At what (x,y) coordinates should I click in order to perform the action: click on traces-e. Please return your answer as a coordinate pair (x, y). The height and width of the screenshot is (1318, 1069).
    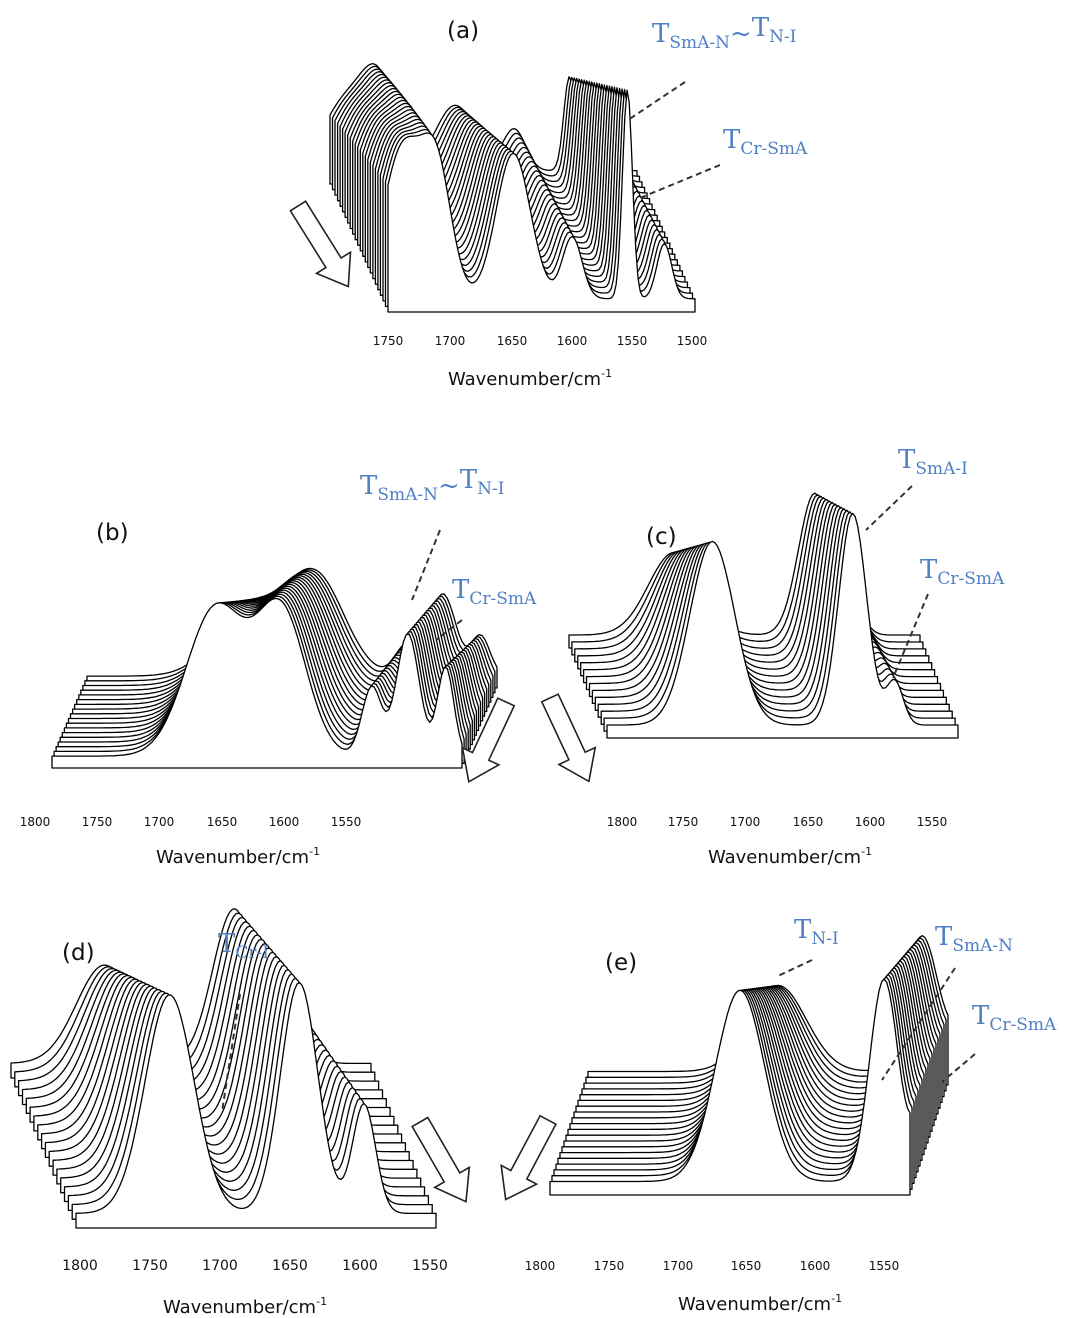
    Looking at the image, I should click on (749, 1065).